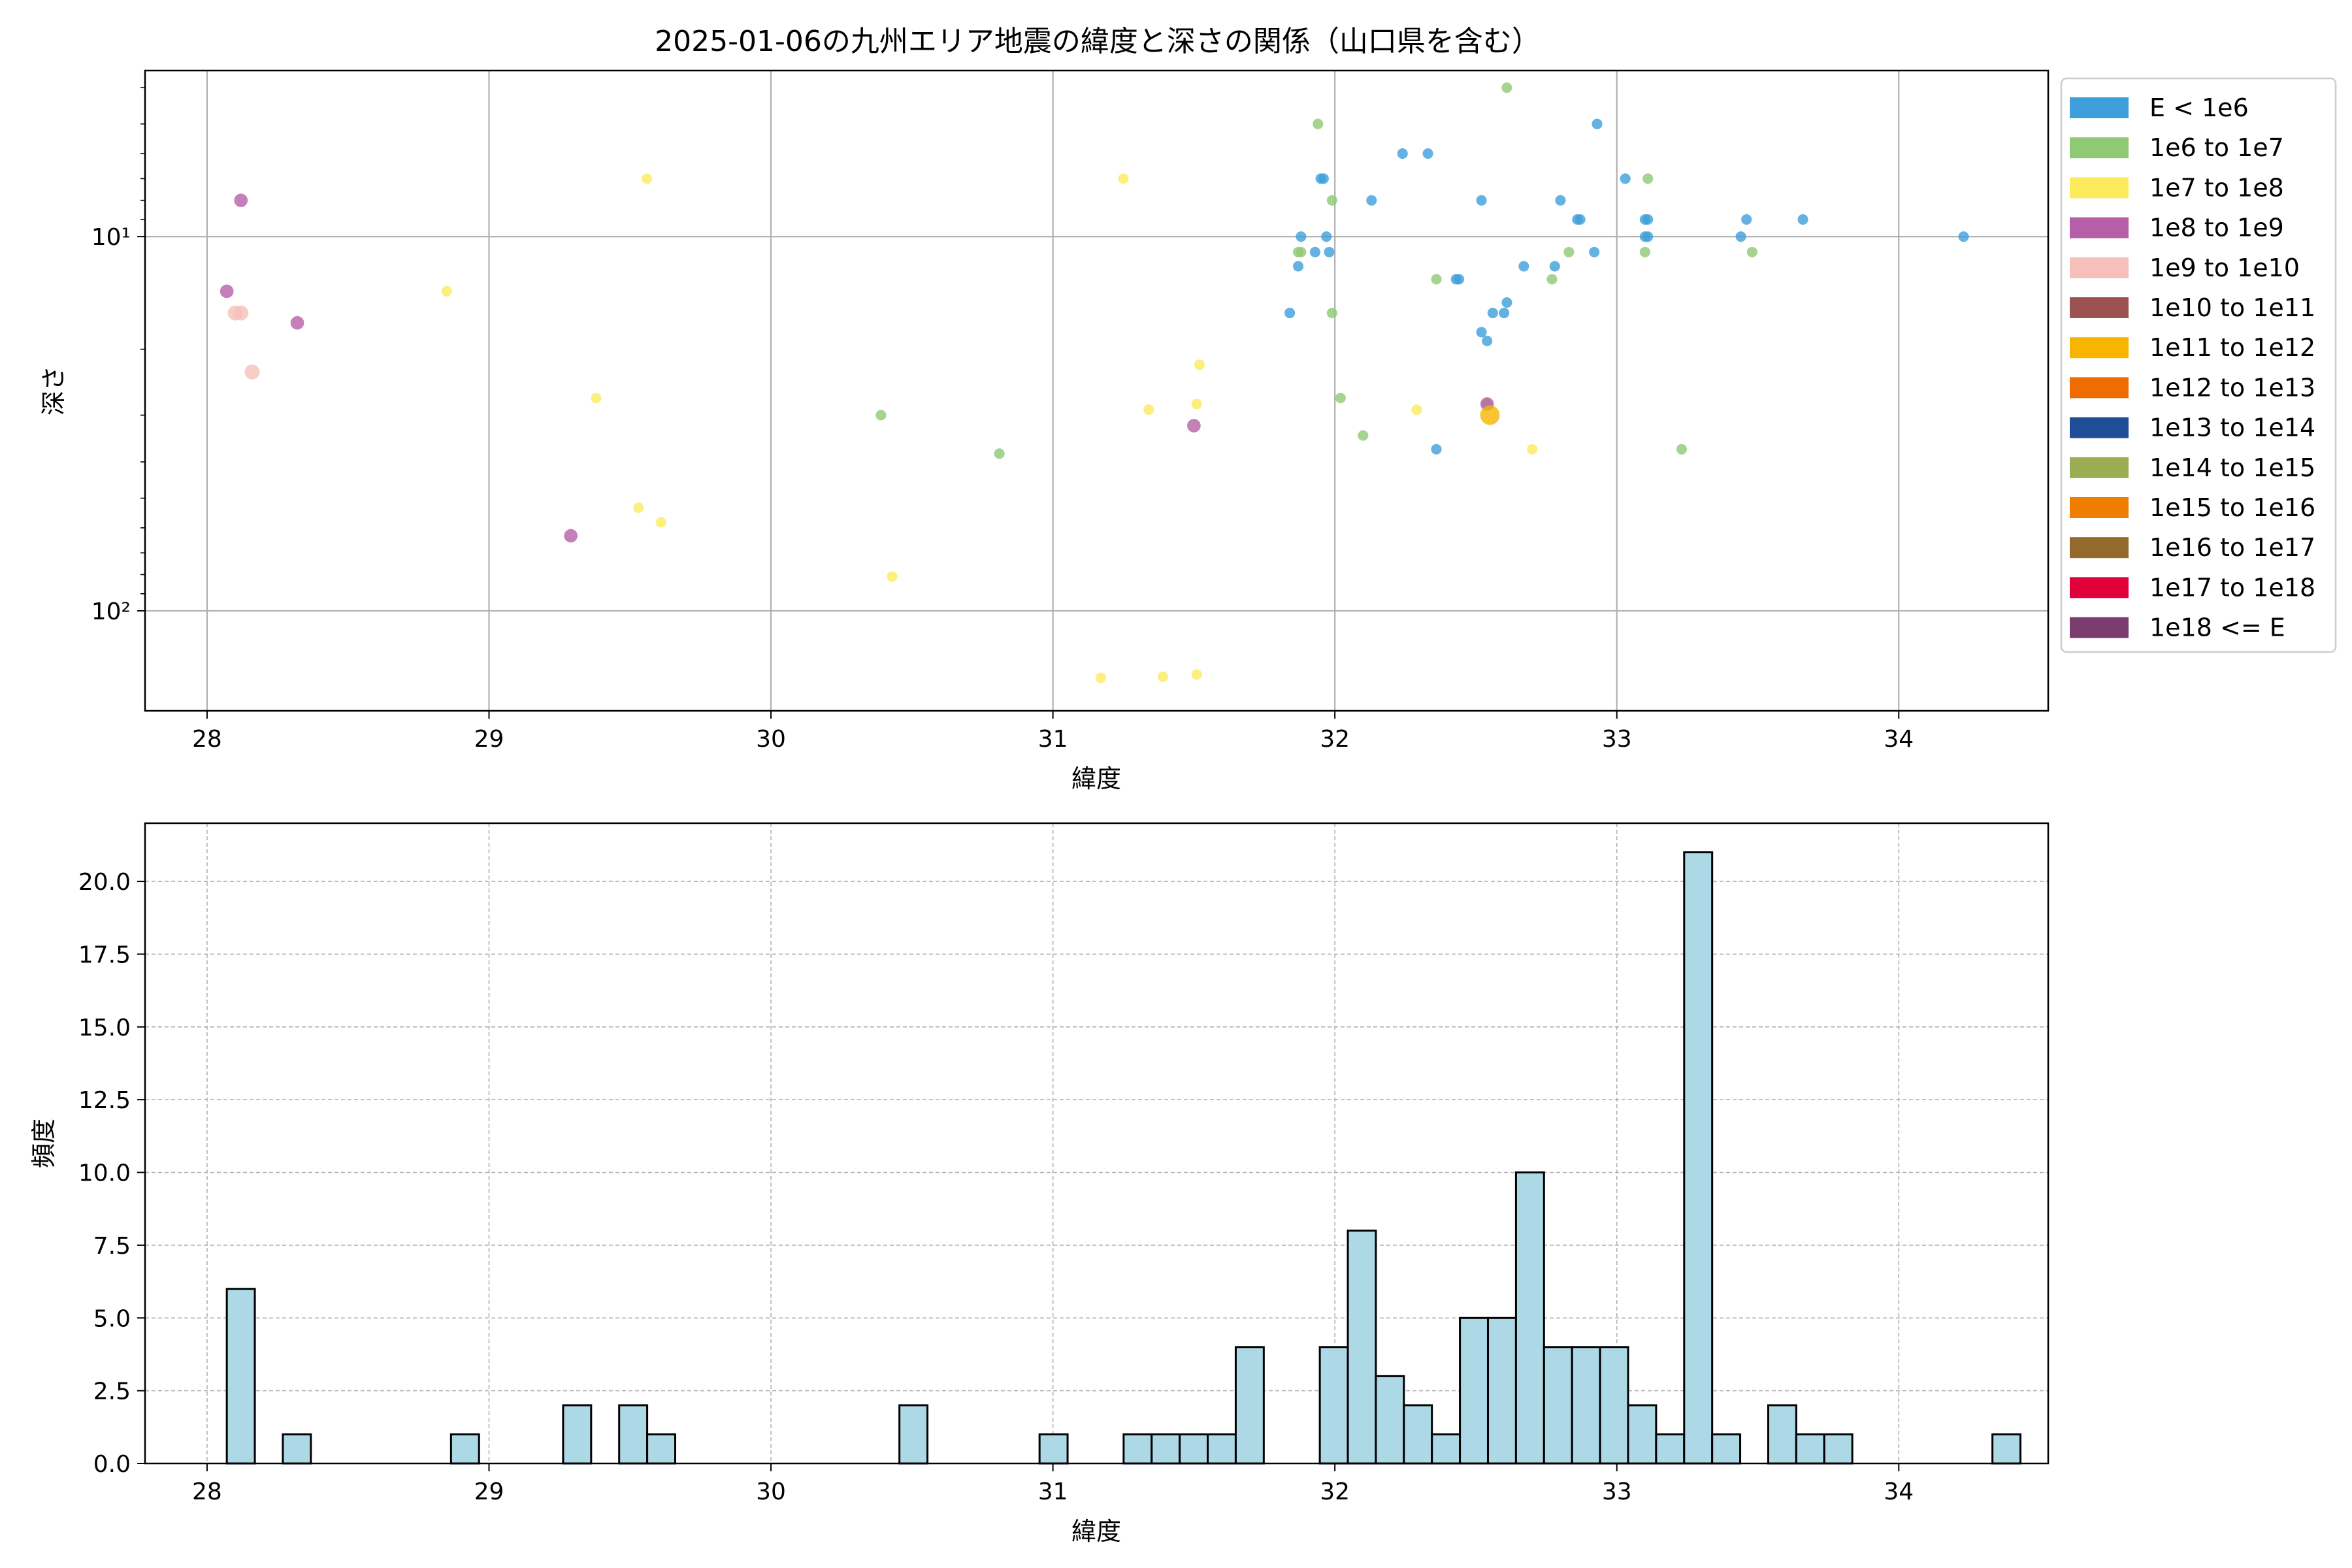 This screenshot has width=2352, height=1568. Describe the element at coordinates (2216, 147) in the screenshot. I see `legend-label: 1e6 to 1e7` at that location.